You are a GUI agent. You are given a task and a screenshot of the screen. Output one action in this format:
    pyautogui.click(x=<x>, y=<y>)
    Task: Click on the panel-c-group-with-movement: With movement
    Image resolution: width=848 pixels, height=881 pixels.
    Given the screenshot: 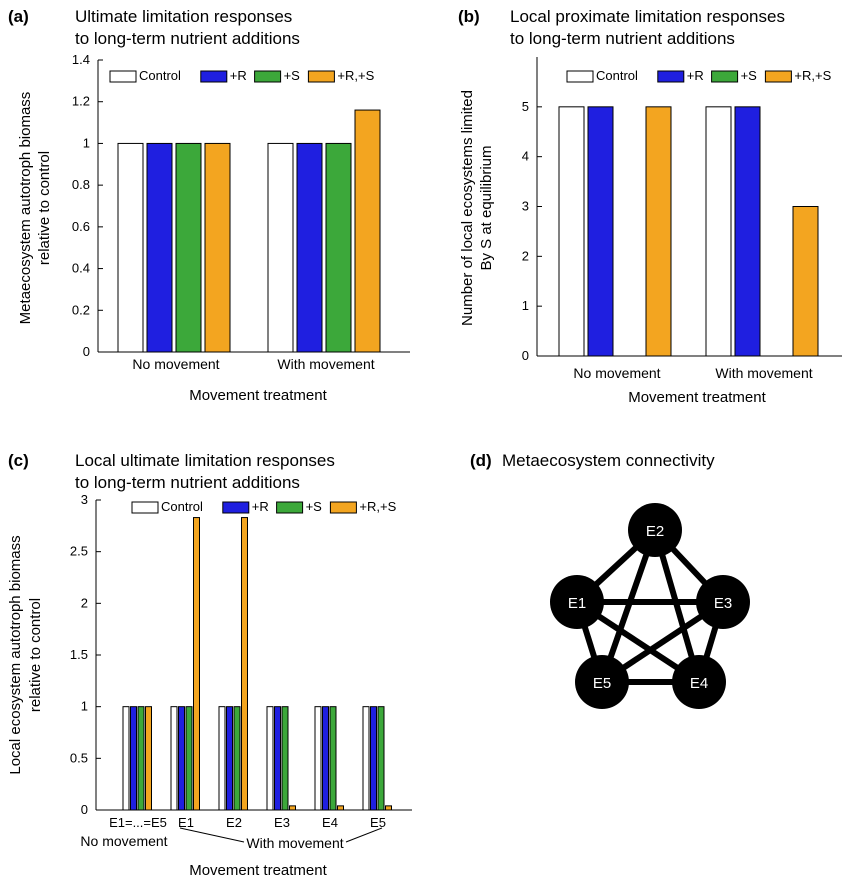 What is the action you would take?
    pyautogui.click(x=294, y=843)
    